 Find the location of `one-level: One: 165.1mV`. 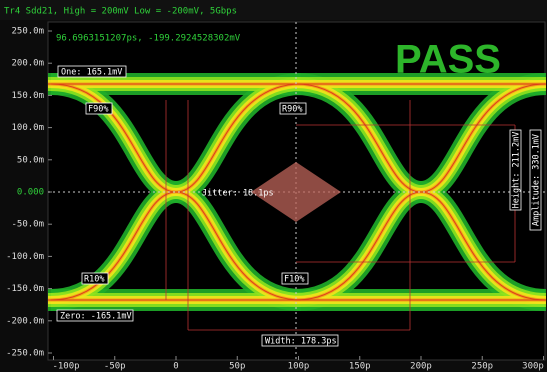

one-level: One: 165.1mV is located at coordinates (91, 73).